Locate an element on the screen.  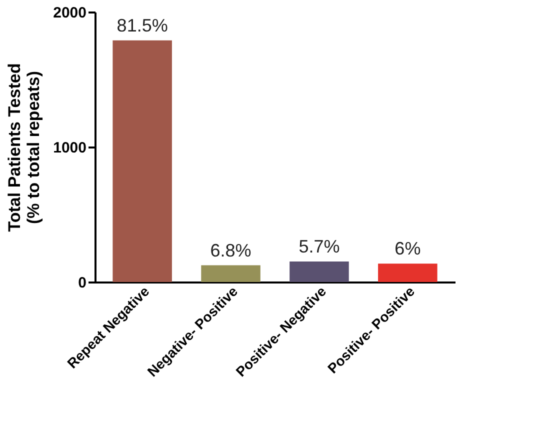
y-tick-label: 0 is located at coordinates (82, 283).